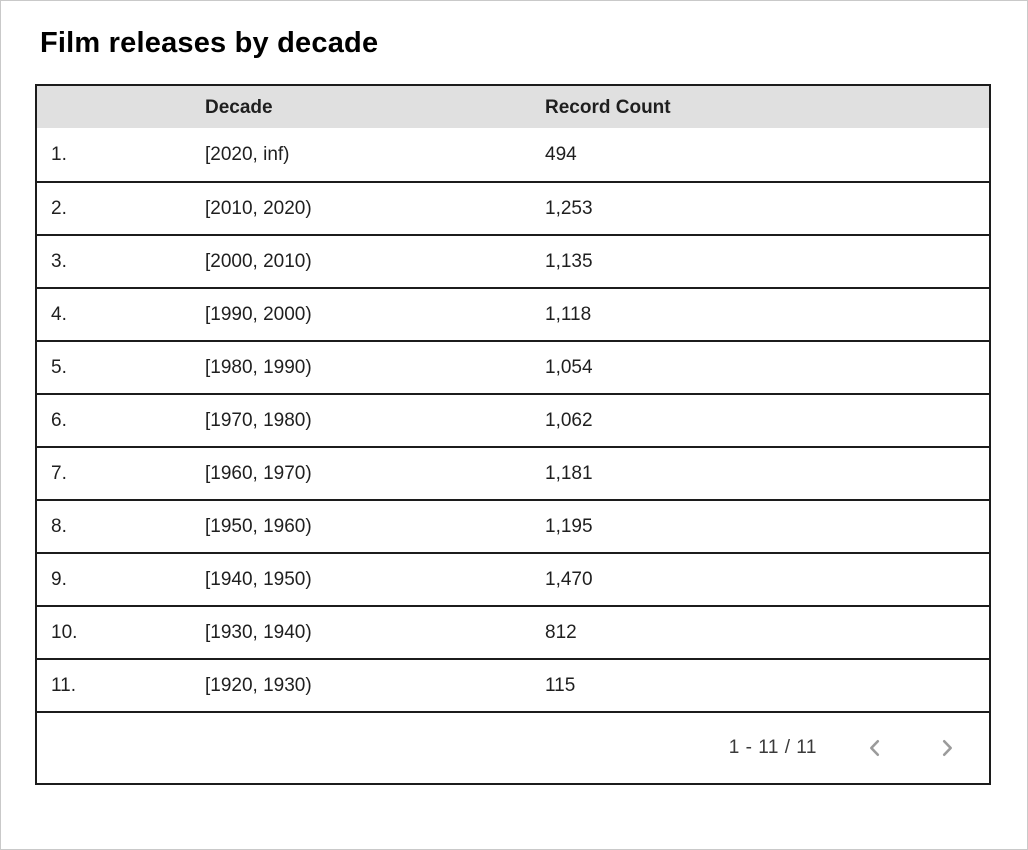  What do you see at coordinates (513, 366) in the screenshot?
I see `table-row: 5. [1980, 1990) 1,054` at bounding box center [513, 366].